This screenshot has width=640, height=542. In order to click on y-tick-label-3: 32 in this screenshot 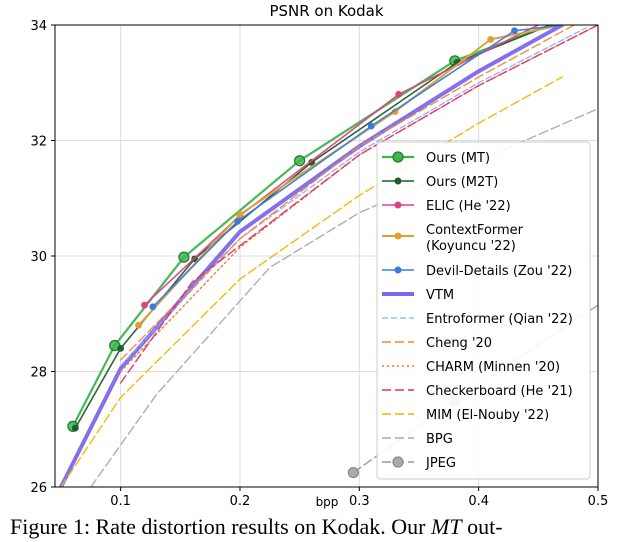, I will do `click(38, 142)`.